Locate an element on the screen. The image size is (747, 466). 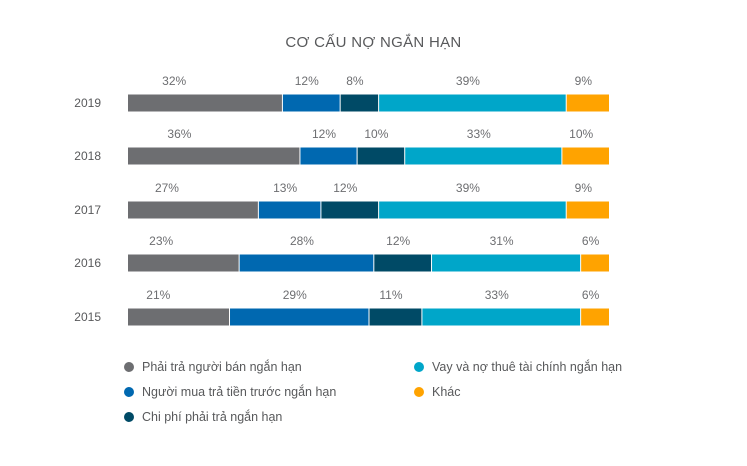
legend-label: Khác is located at coordinates (446, 392).